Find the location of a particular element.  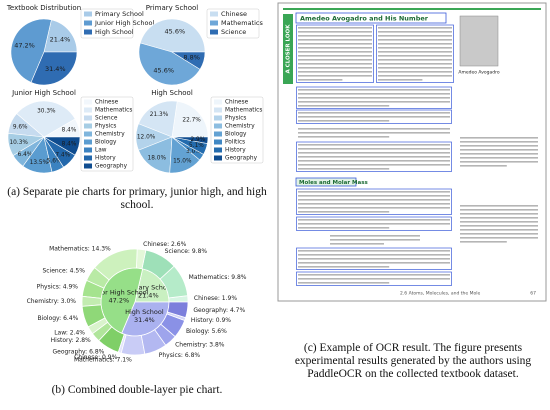

inner-label: Junior High School is located at coordinates (118, 293).